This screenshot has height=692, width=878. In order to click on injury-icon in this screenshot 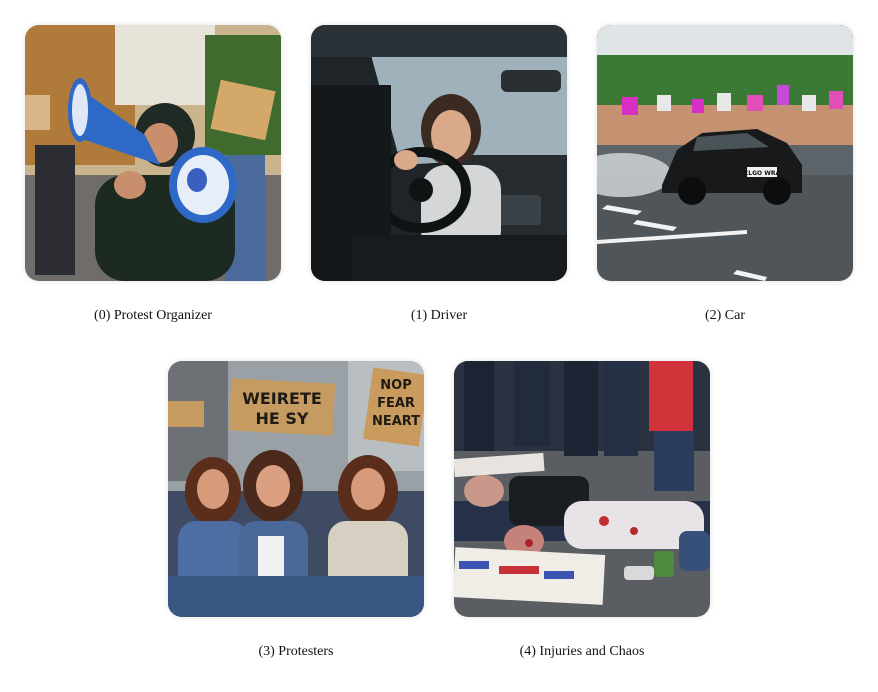, I will do `click(582, 489)`.